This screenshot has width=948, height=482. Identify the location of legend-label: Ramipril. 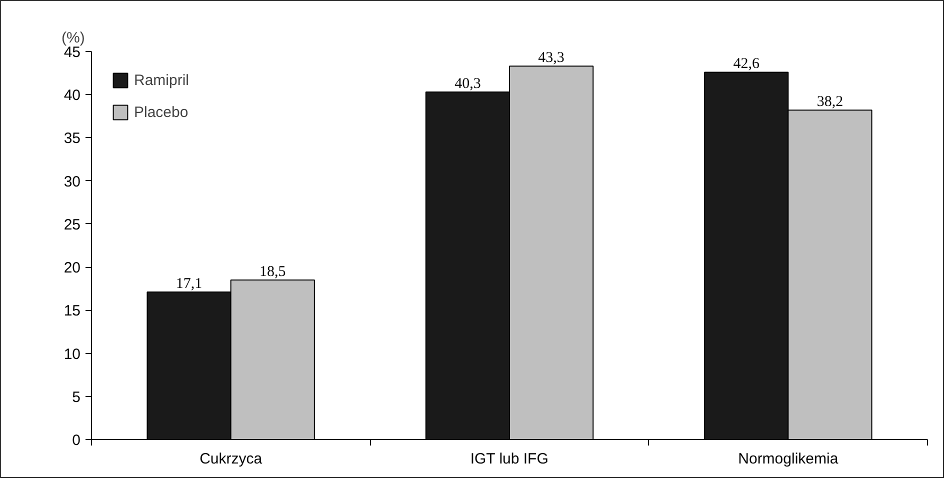
(162, 80).